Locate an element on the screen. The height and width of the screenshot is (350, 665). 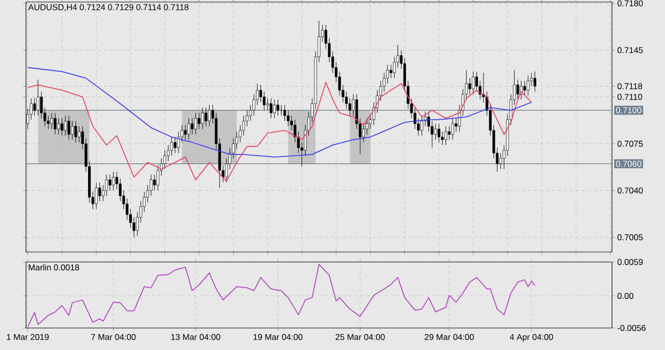
x-tick-label: 25 Mar 04:00 is located at coordinates (360, 337).